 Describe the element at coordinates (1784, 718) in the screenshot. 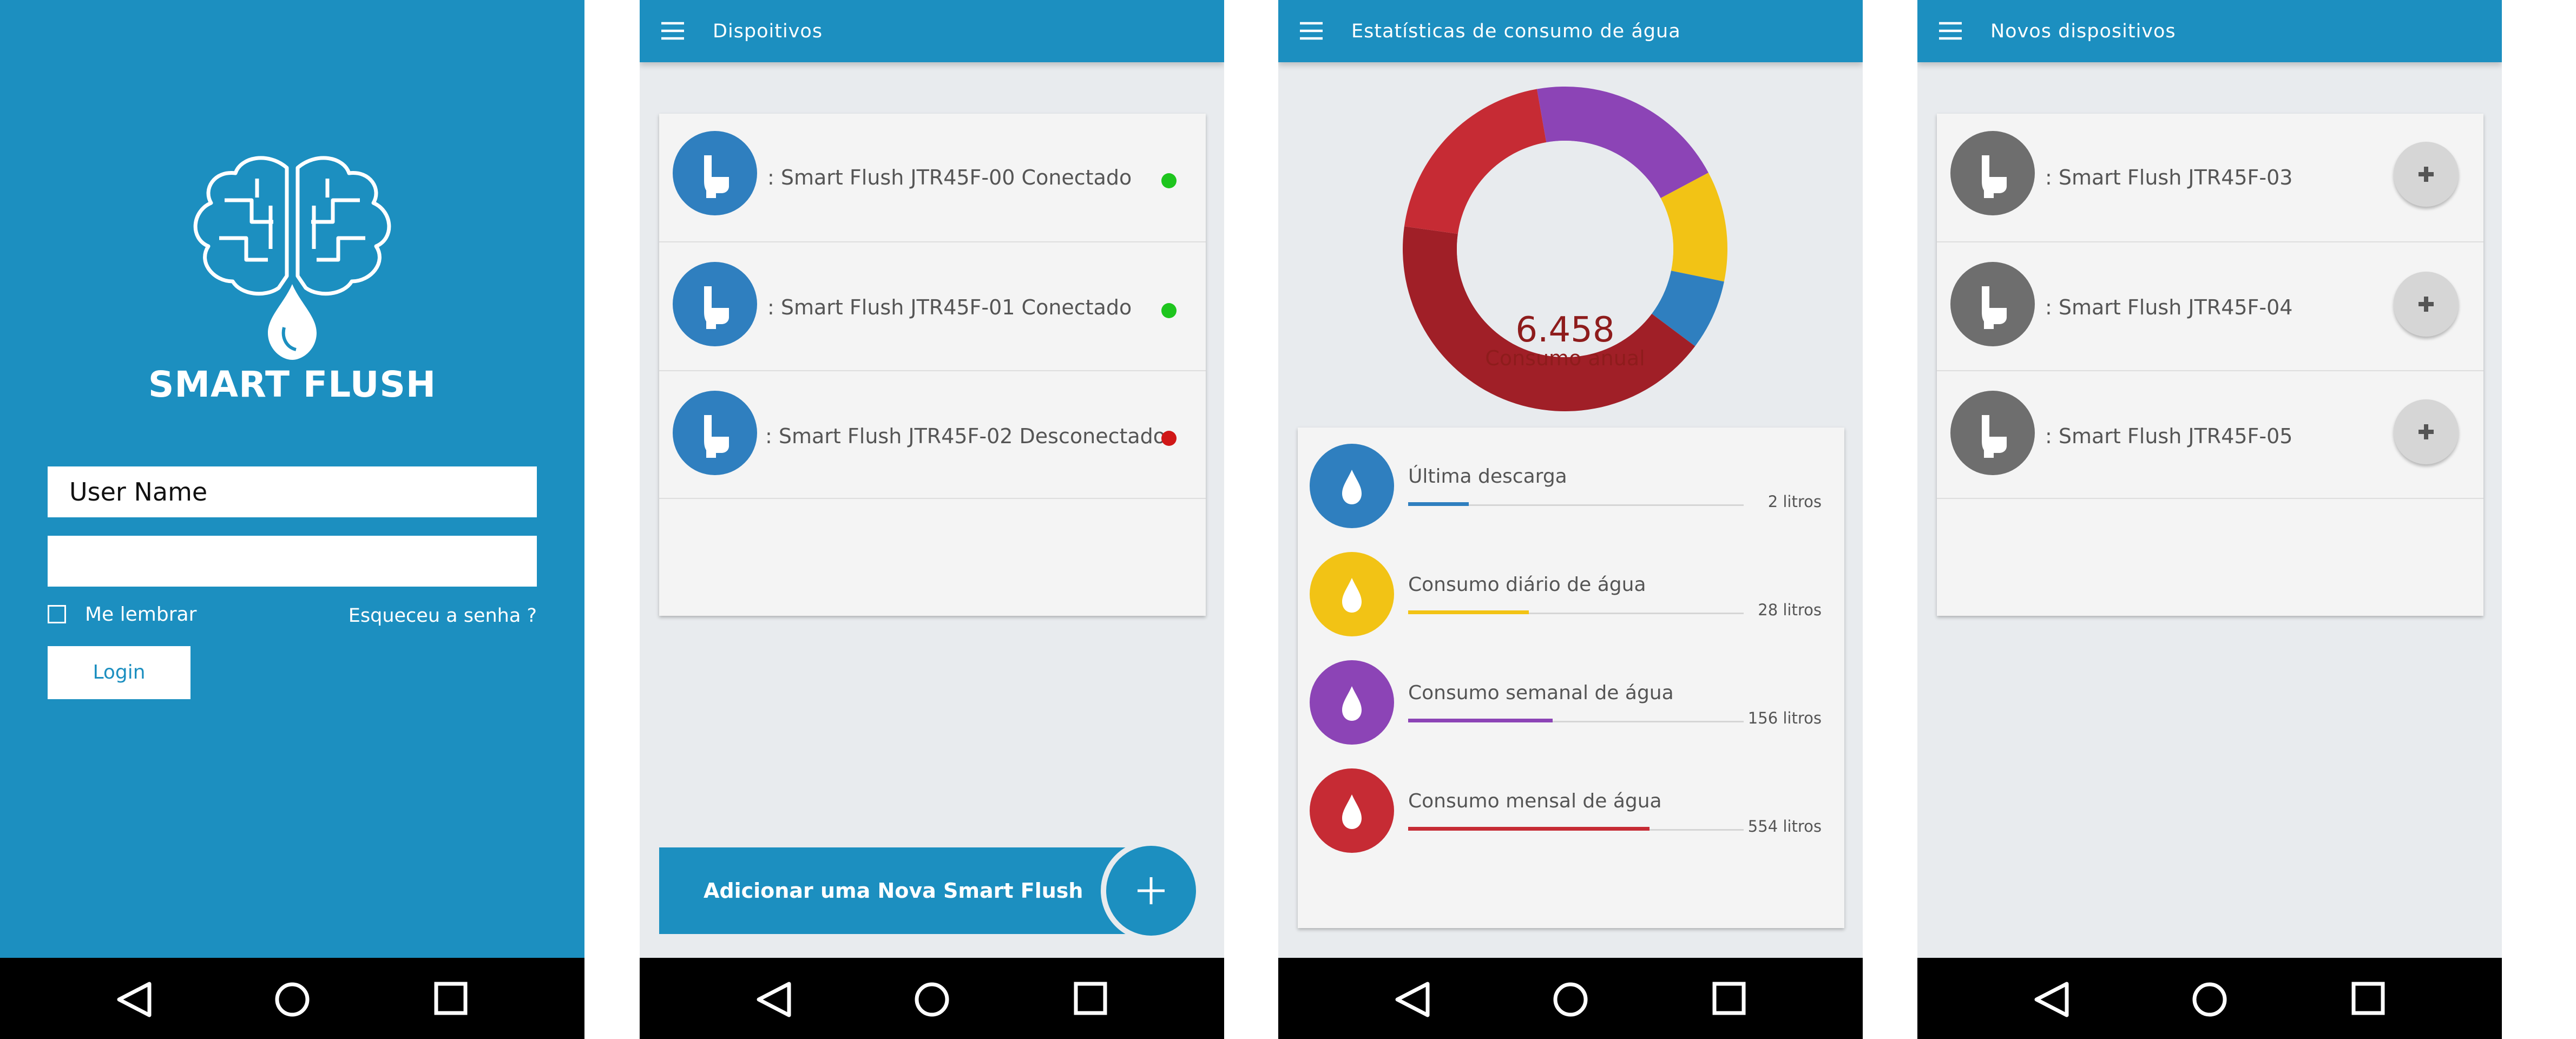

I see `stat-value: 156 litros` at that location.